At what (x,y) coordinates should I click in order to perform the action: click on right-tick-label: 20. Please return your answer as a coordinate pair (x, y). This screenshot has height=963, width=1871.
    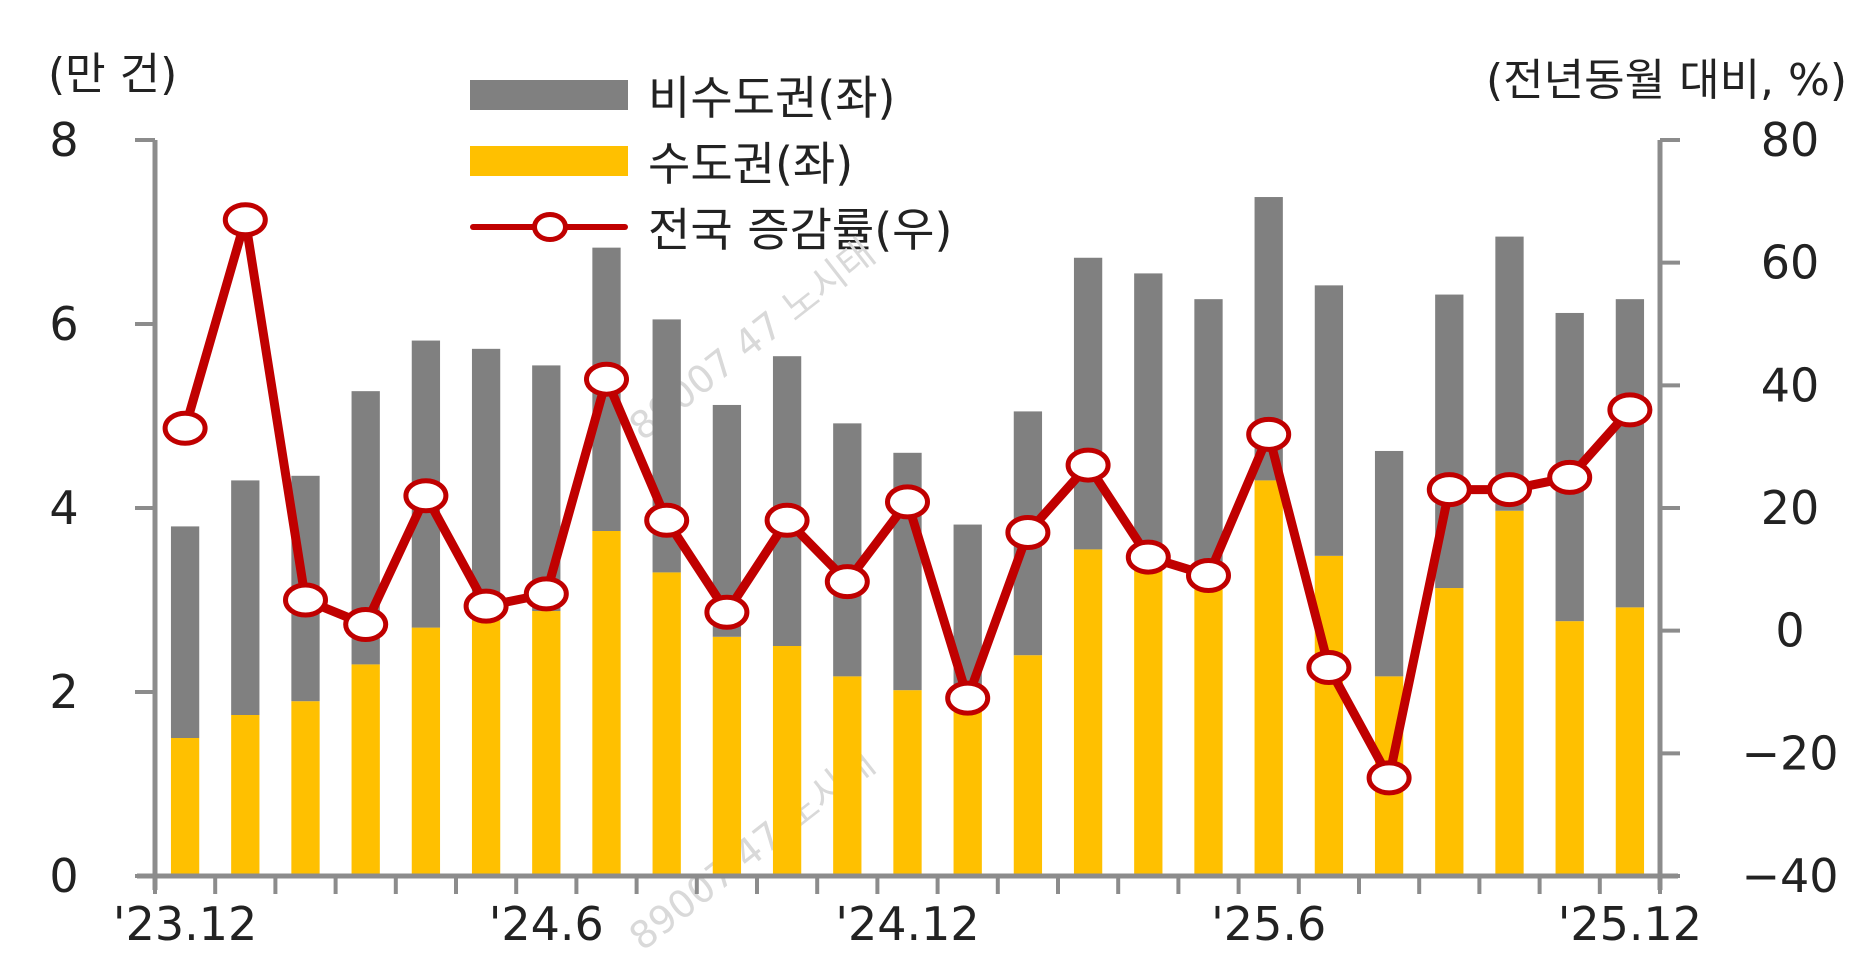
    Looking at the image, I should click on (1790, 508).